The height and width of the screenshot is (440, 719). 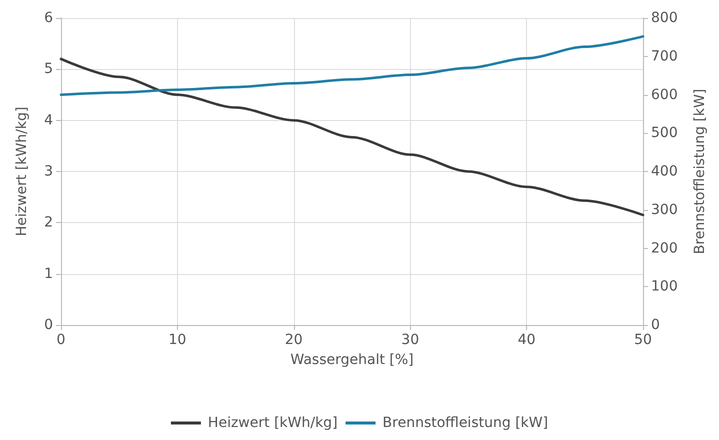 What do you see at coordinates (48, 274) in the screenshot?
I see `y-tick-label: 1` at bounding box center [48, 274].